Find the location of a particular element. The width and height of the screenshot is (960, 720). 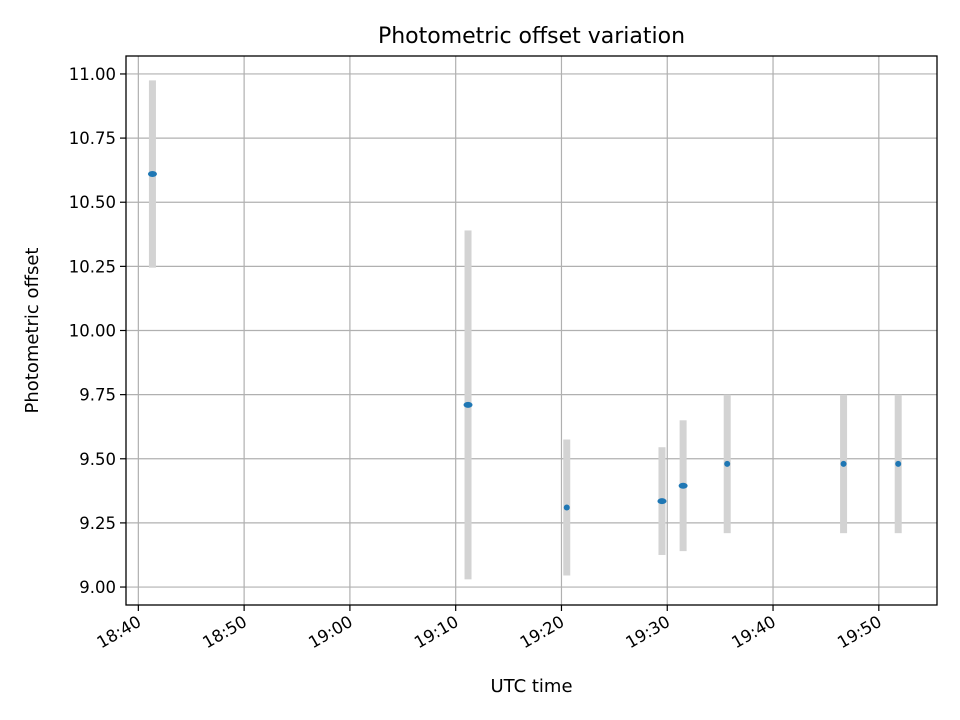

y-axis-label: Photometric offset is located at coordinates (32, 331).